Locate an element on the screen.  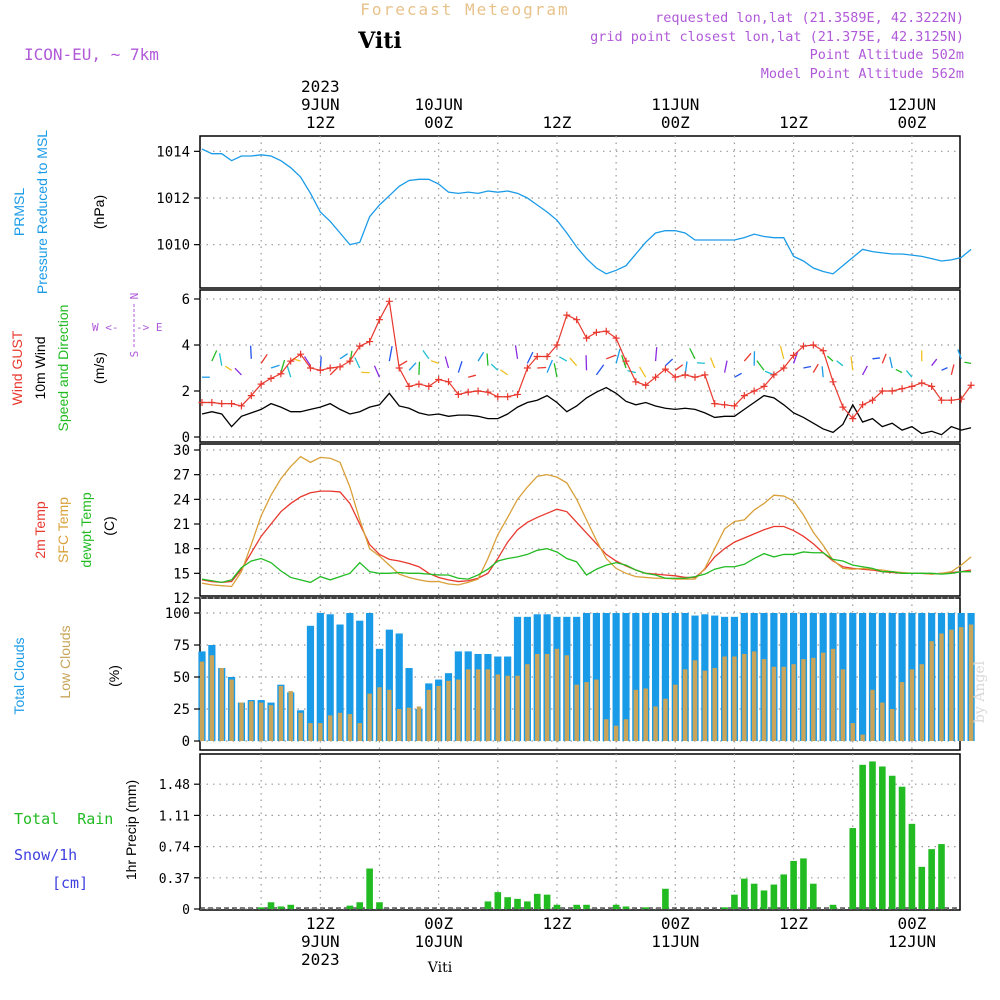
bottom-time-label: 12JUN is located at coordinates (912, 941).